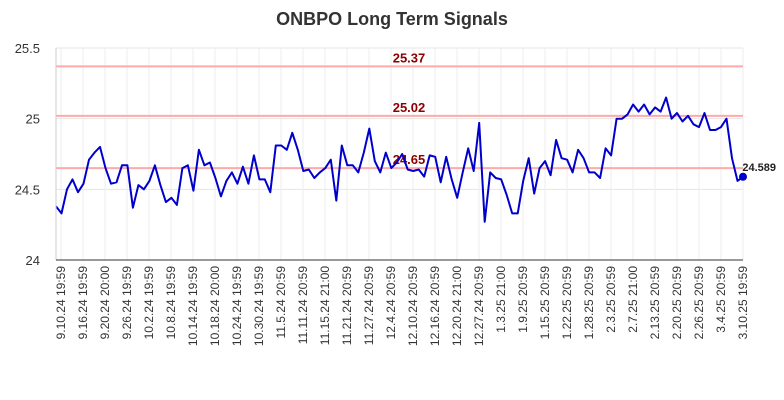 The width and height of the screenshot is (784, 400). Describe the element at coordinates (457, 306) in the screenshot. I see `x-tick-label: 12.20.24 21:00` at that location.